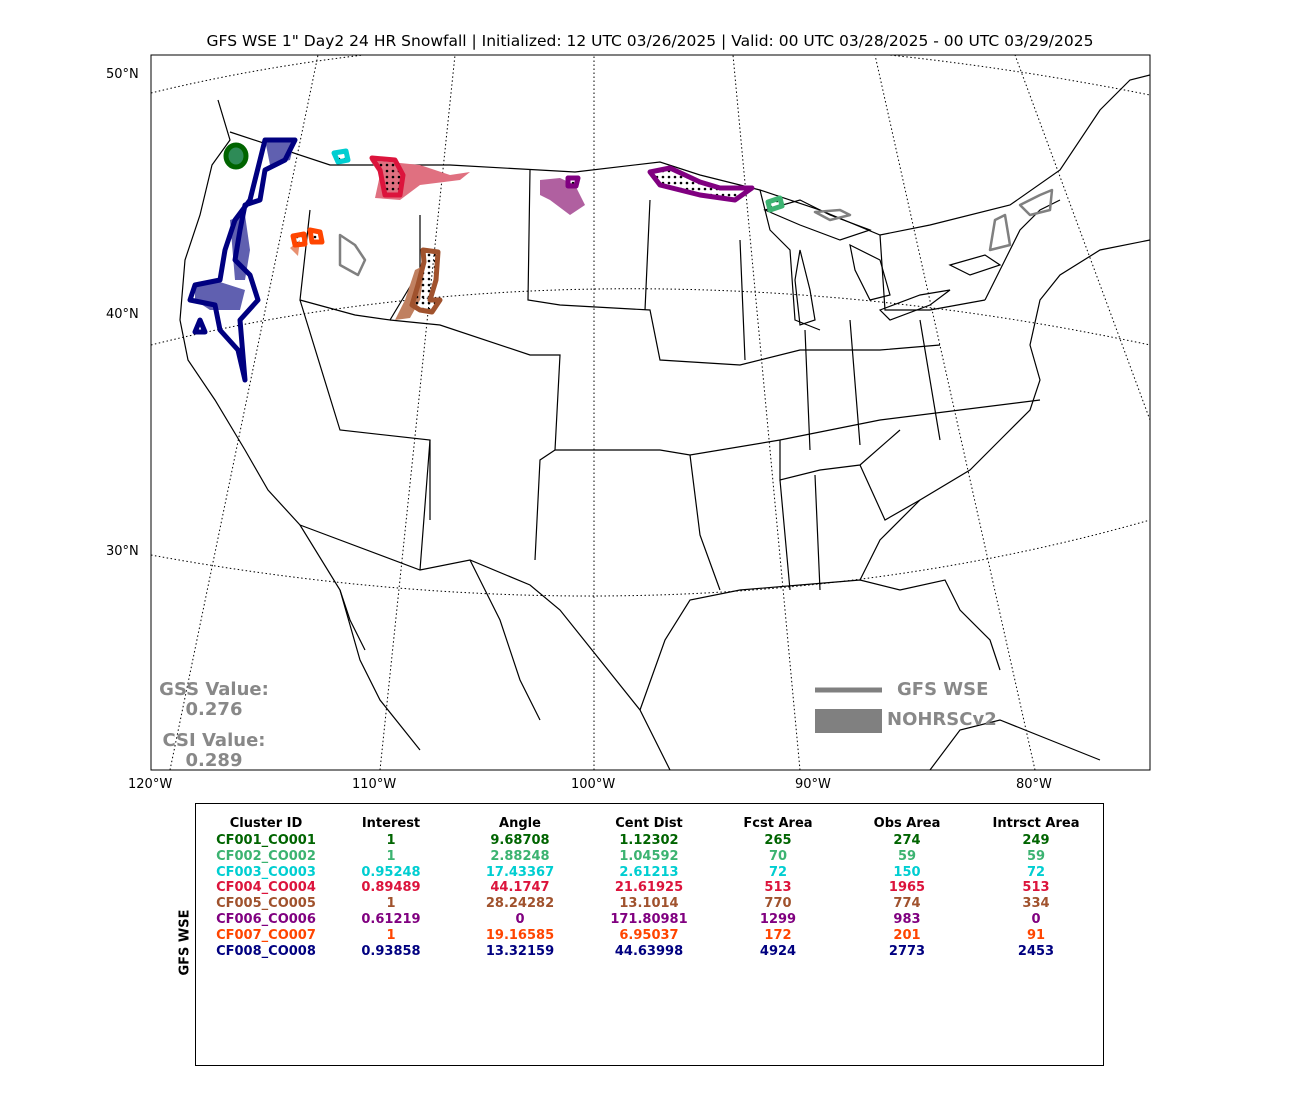 This screenshot has width=1300, height=1100. Describe the element at coordinates (520, 840) in the screenshot. I see `table-cell: 9.68708` at that location.